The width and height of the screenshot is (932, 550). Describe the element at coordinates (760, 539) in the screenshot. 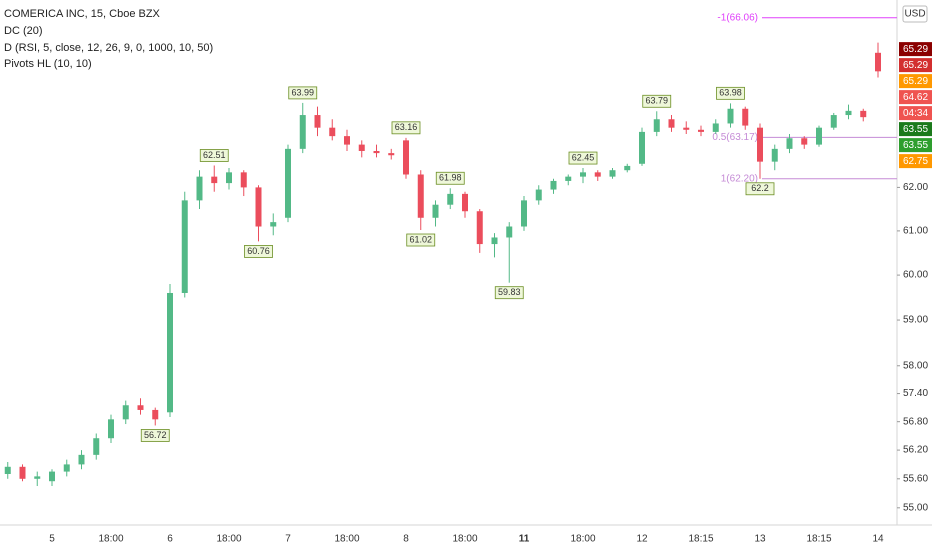

I see `x-tick-label: 13` at that location.